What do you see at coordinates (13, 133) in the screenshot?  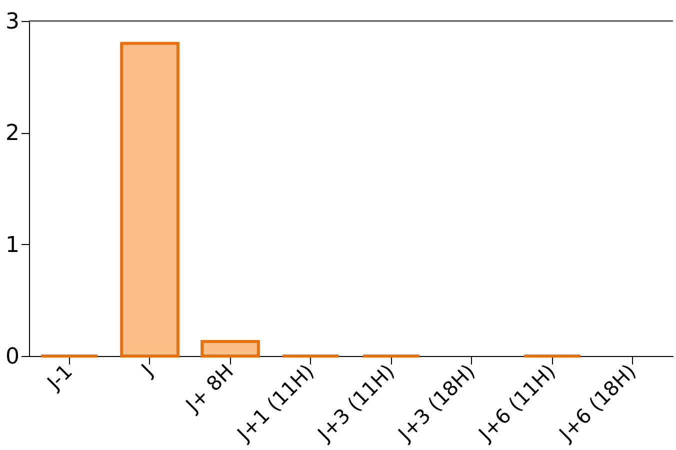 I see `y-tick-label: 2` at bounding box center [13, 133].